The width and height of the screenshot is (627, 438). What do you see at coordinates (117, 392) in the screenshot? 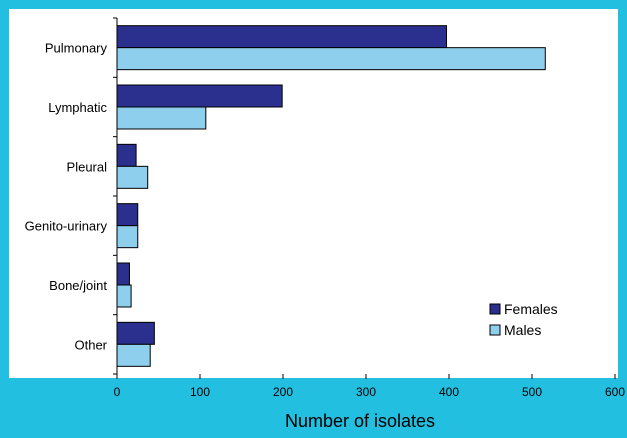
I see `x-tick-label: 0` at bounding box center [117, 392].